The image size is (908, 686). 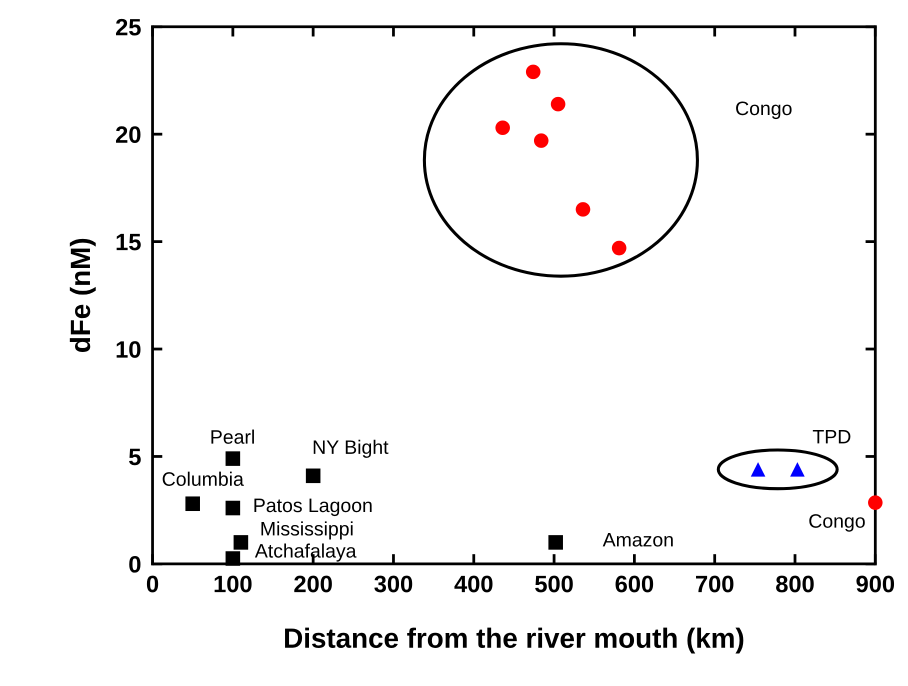 I want to click on x-tick-label: 800, so click(x=795, y=584).